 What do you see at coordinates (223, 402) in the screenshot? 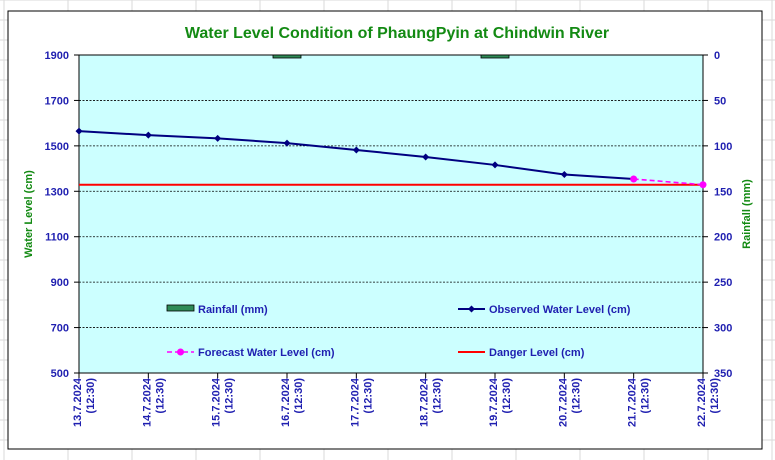
I see `x-tick-label: 15.7.2024(12:30)` at bounding box center [223, 402].